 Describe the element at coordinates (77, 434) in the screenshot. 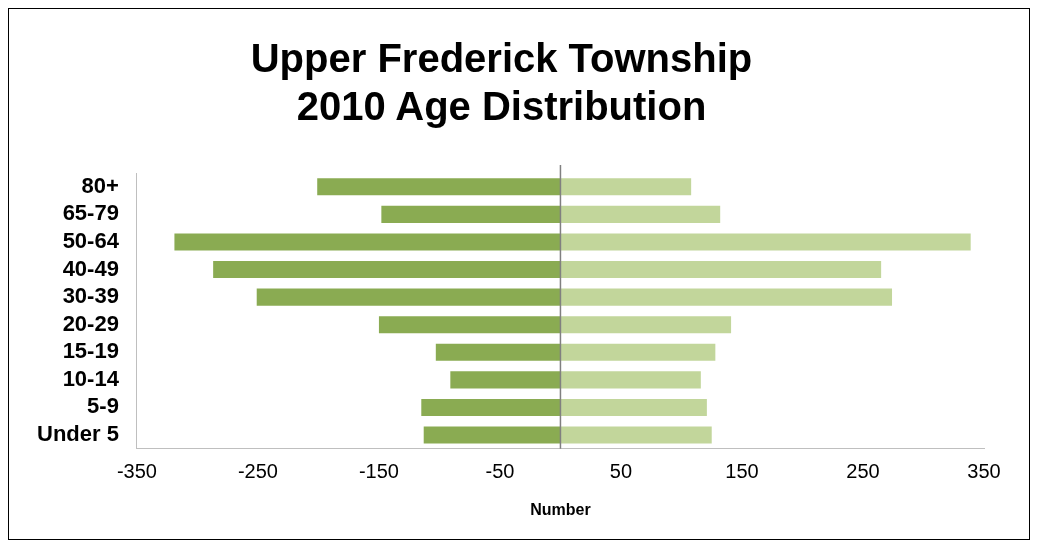

I see `y-tick-label: Under 5` at that location.